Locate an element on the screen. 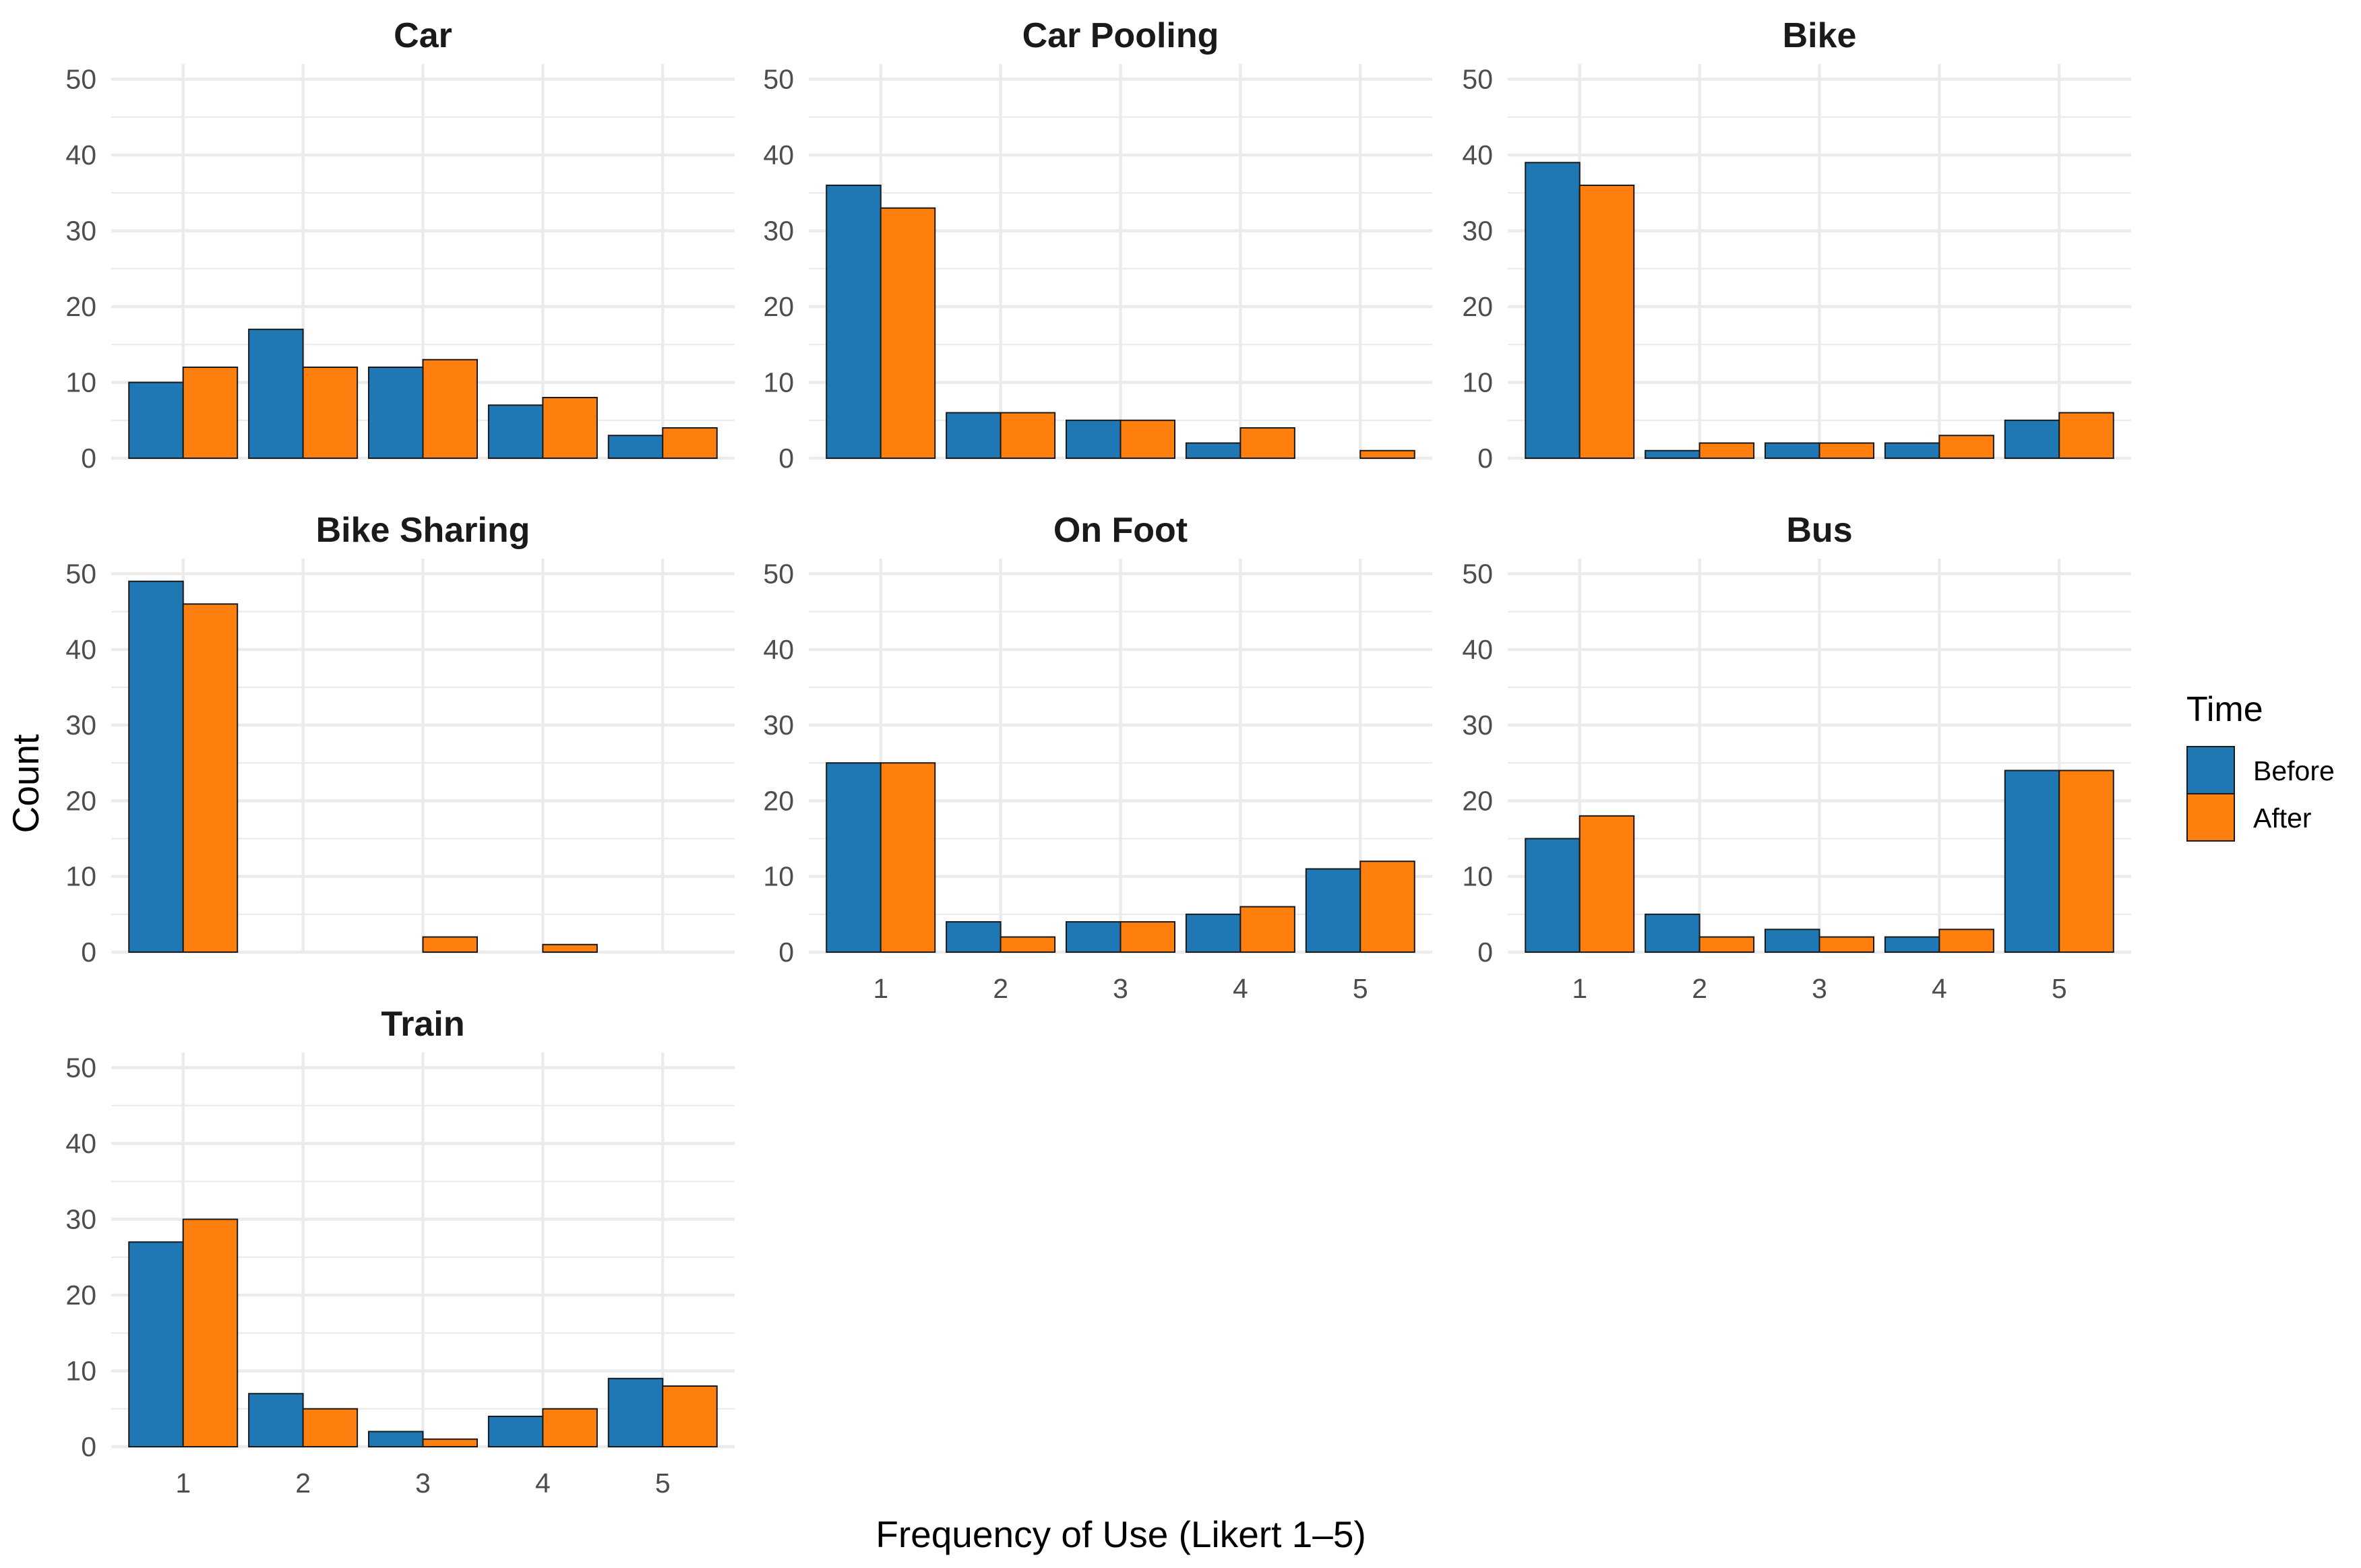  panel-title: Car Pooling is located at coordinates (1120, 36).